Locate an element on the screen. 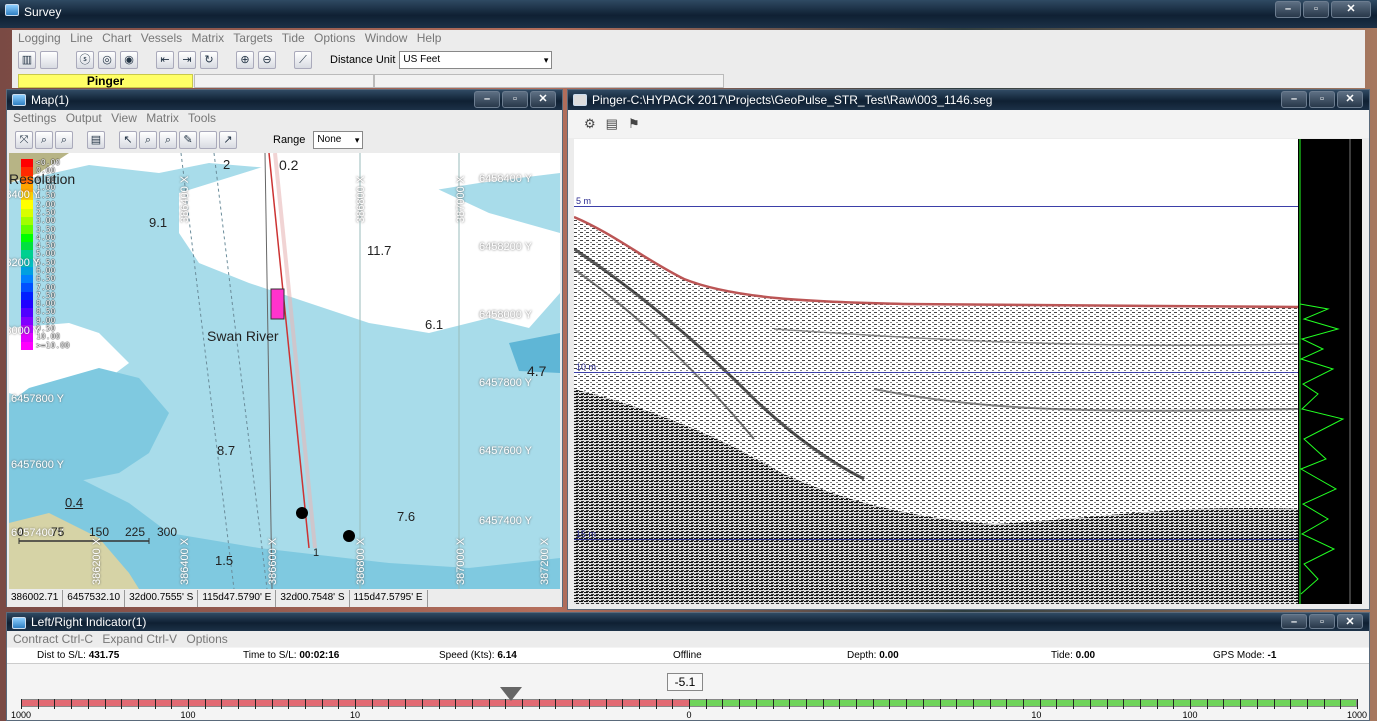 The height and width of the screenshot is (721, 1377). lr-pointer is located at coordinates (511, 694).